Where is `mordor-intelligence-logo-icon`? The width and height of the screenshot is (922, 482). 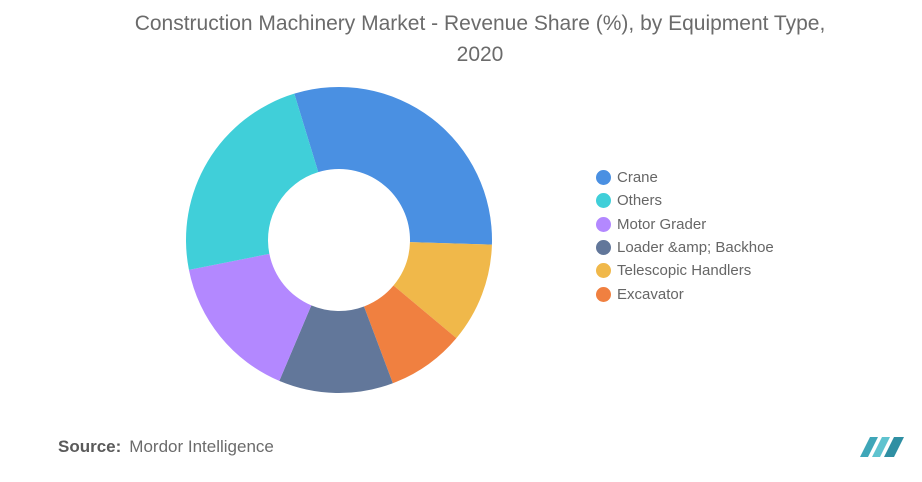
mordor-intelligence-logo-icon is located at coordinates (882, 447).